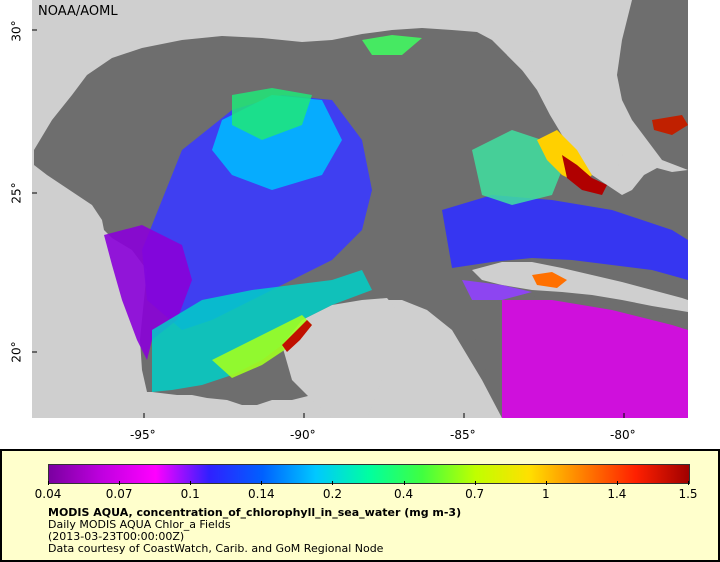 This screenshot has width=720, height=562. Describe the element at coordinates (595, 359) in the screenshot. I see `chl-swath-caribbean-magenta` at that location.